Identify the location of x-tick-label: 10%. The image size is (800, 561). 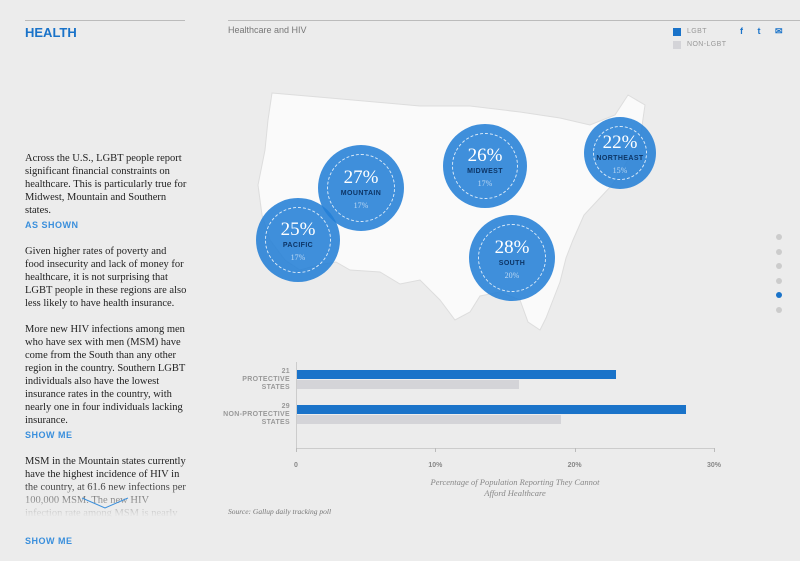
(435, 465).